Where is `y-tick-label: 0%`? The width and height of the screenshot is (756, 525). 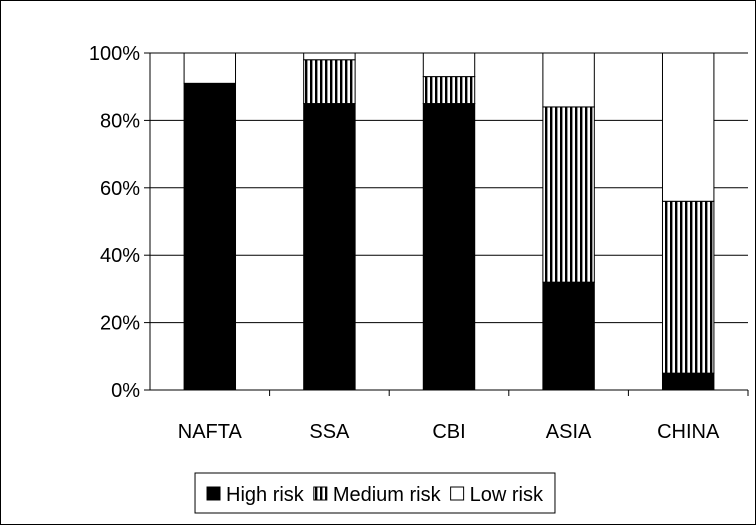
y-tick-label: 0% is located at coordinates (125, 391).